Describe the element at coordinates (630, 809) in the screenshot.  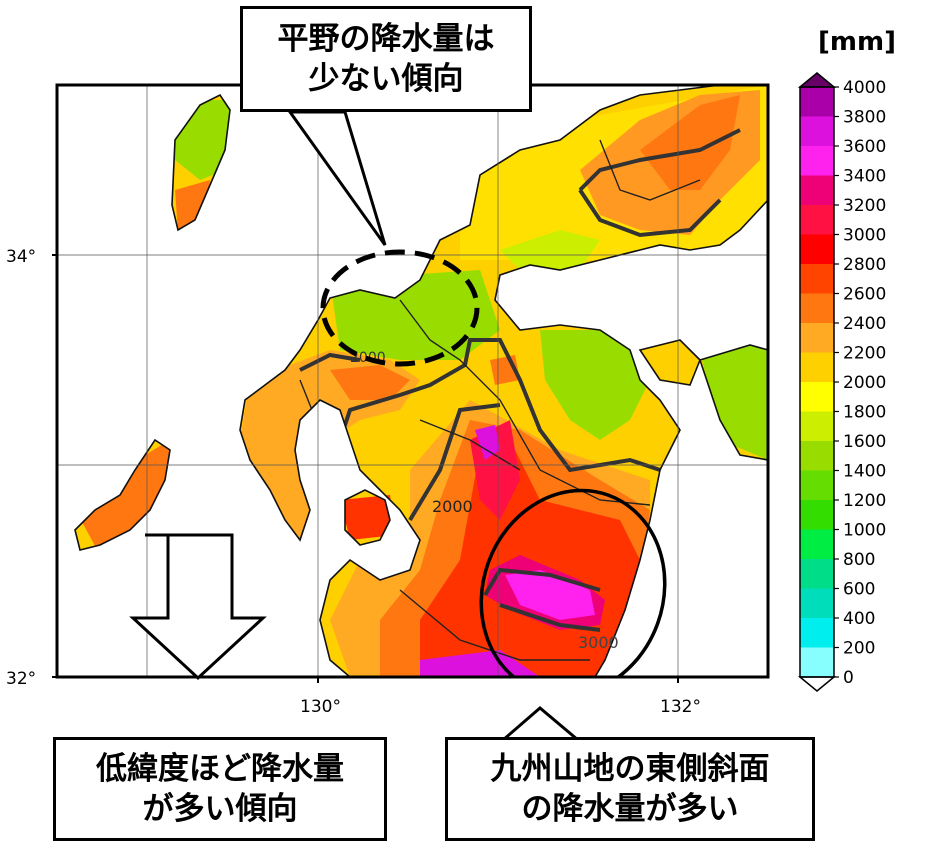
I see `callout-east-slope-line2: の降水量が多い` at that location.